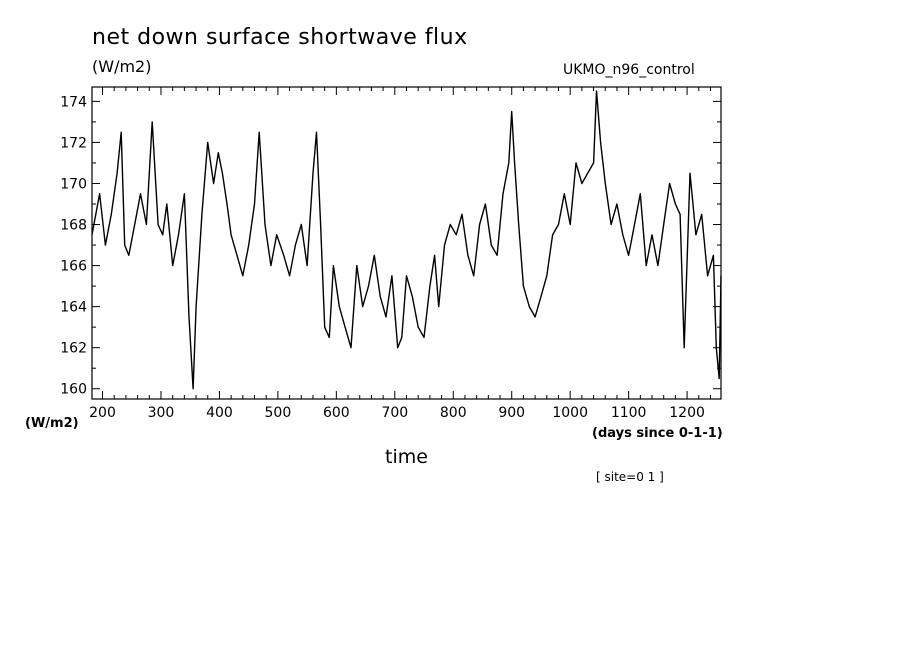 Image resolution: width=904 pixels, height=654 pixels. What do you see at coordinates (73, 184) in the screenshot?
I see `y-tick-label: 170` at bounding box center [73, 184].